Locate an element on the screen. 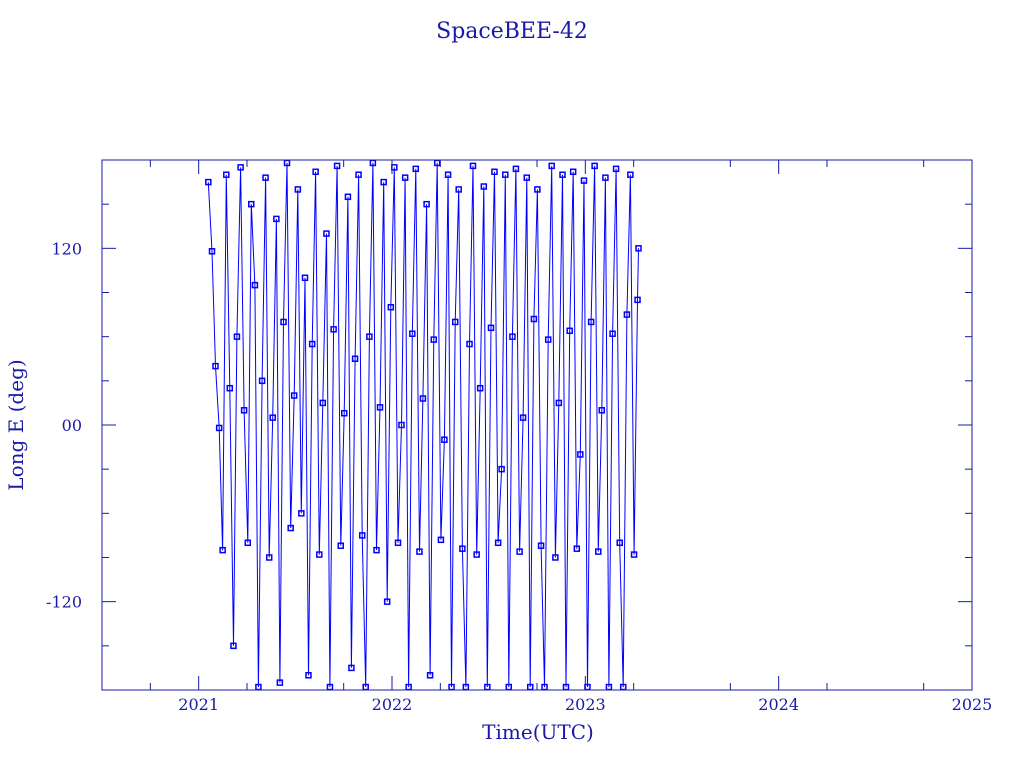 The image size is (1024, 768). x-tick-label: 2023 is located at coordinates (585, 704).